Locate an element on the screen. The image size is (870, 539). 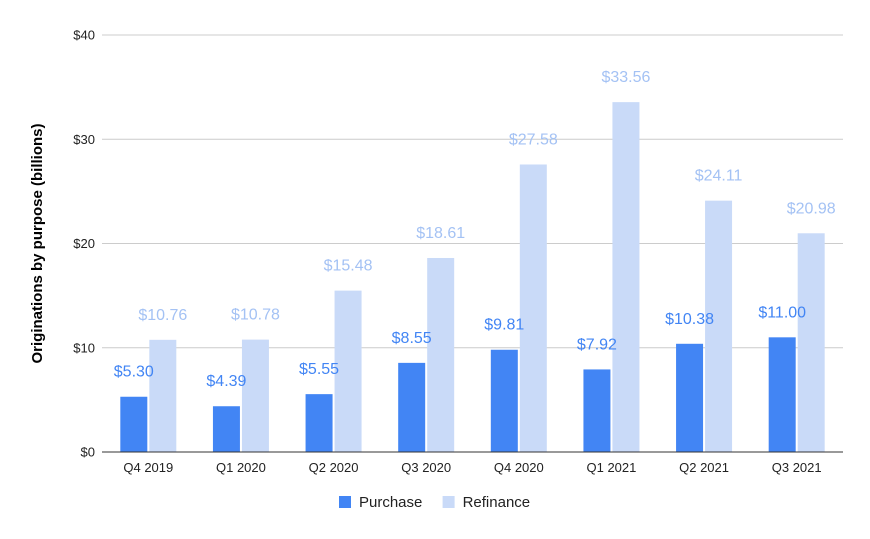
y-tick-label: $20 is located at coordinates (84, 243).